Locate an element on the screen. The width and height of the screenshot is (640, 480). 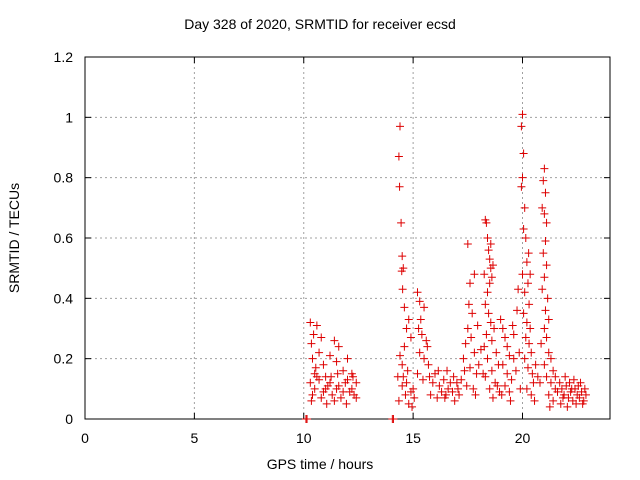
y-tick-label: 0.4 is located at coordinates (64, 298).